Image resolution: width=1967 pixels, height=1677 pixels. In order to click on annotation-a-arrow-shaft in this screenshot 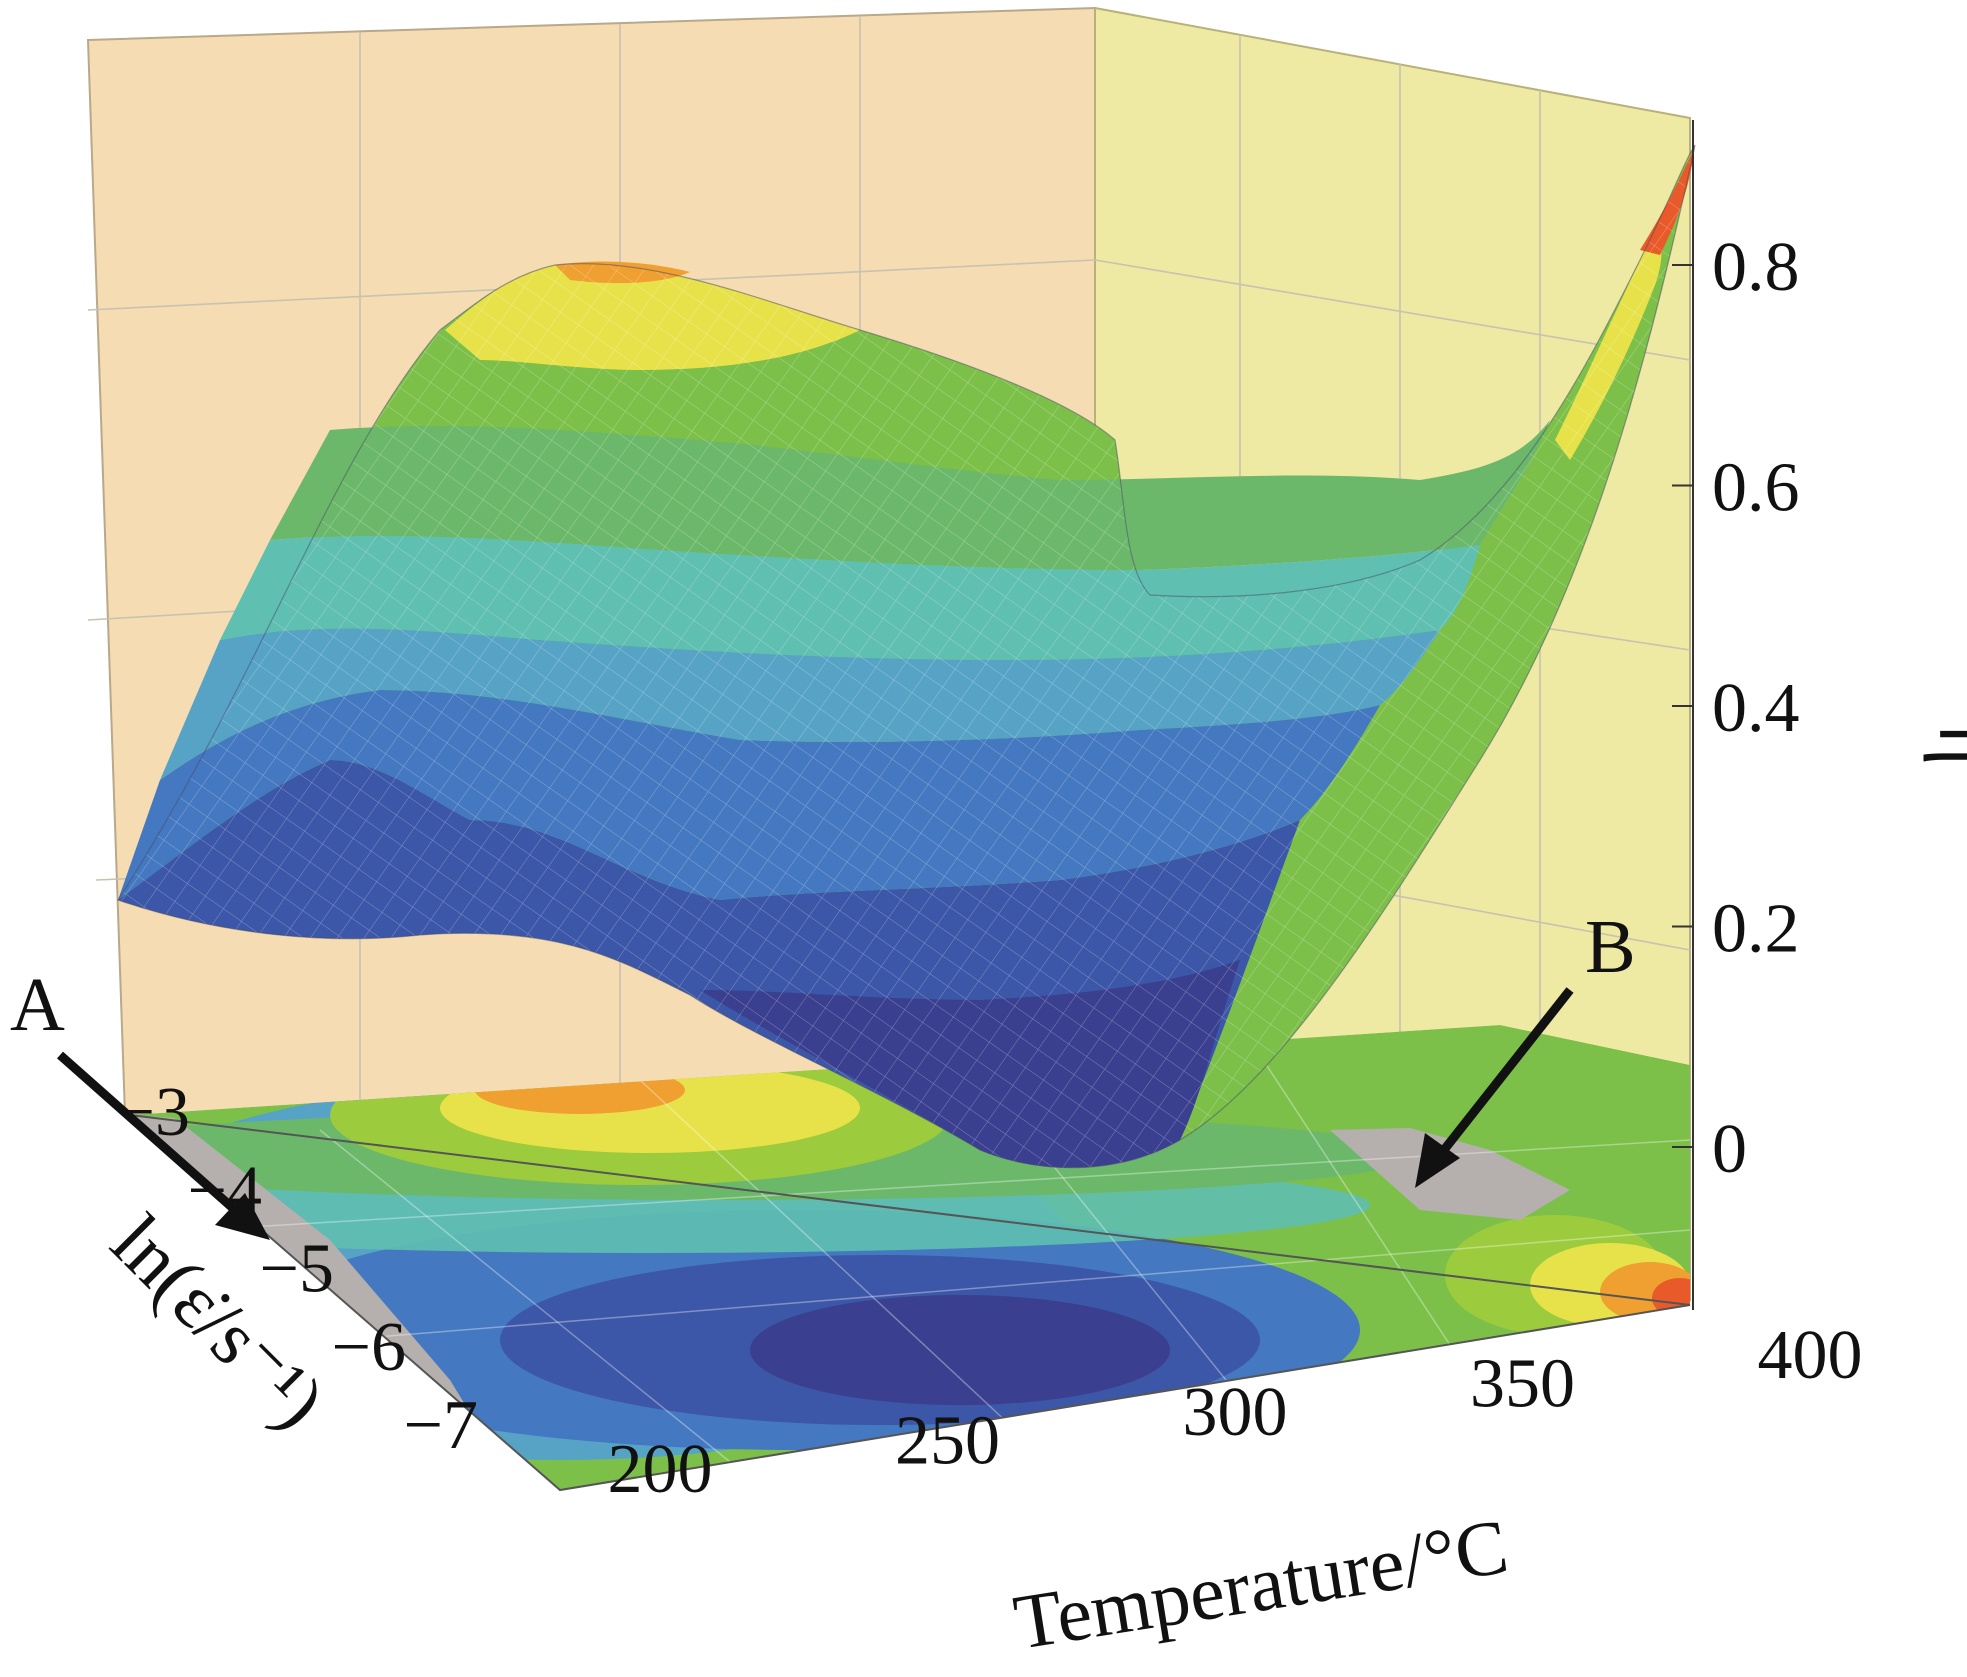, I will do `click(147, 1132)`.